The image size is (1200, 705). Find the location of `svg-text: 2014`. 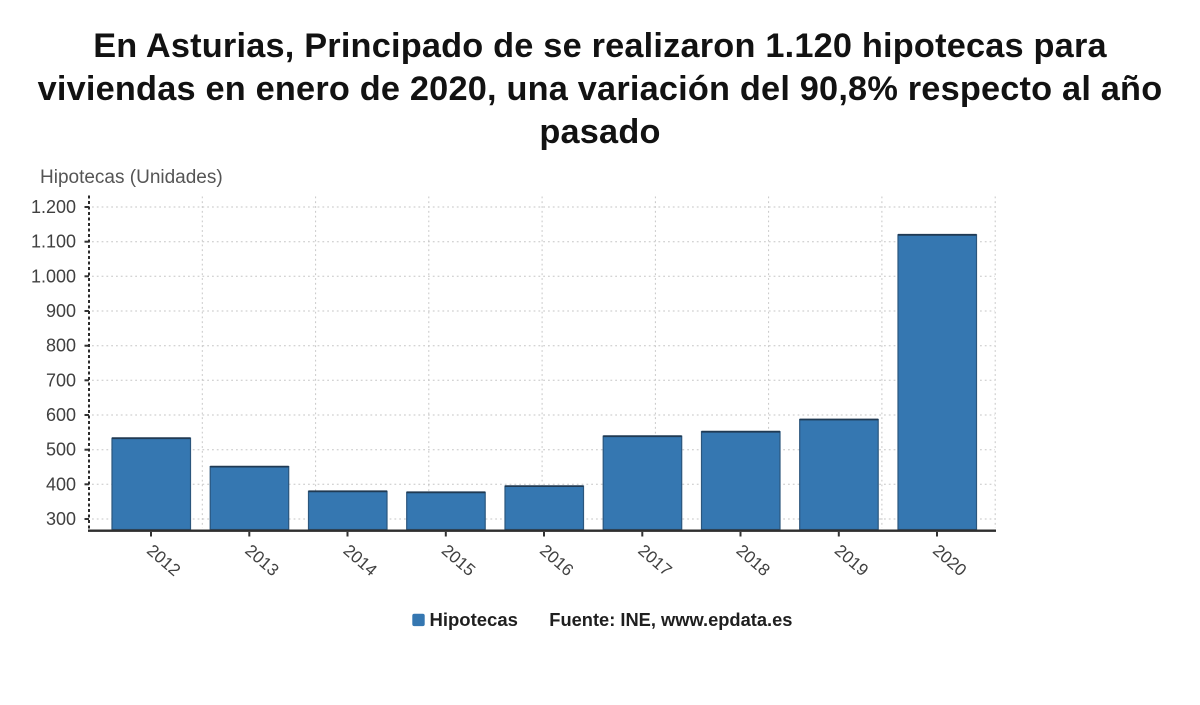

svg-text: 2014 is located at coordinates (360, 560).